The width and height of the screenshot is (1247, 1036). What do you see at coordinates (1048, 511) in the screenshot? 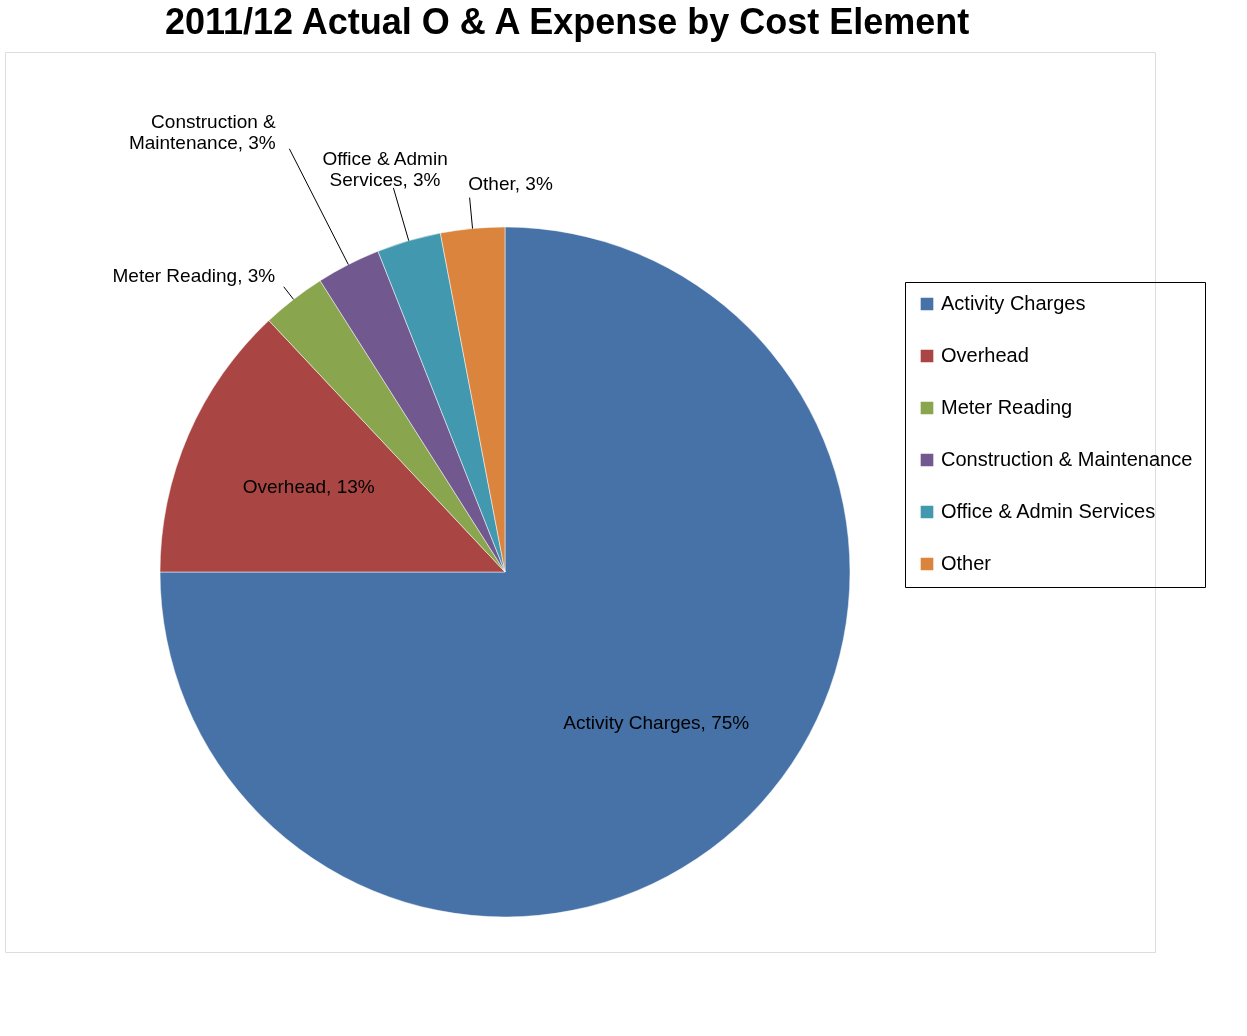
I see `legend-label: Office & Admin Services` at bounding box center [1048, 511].